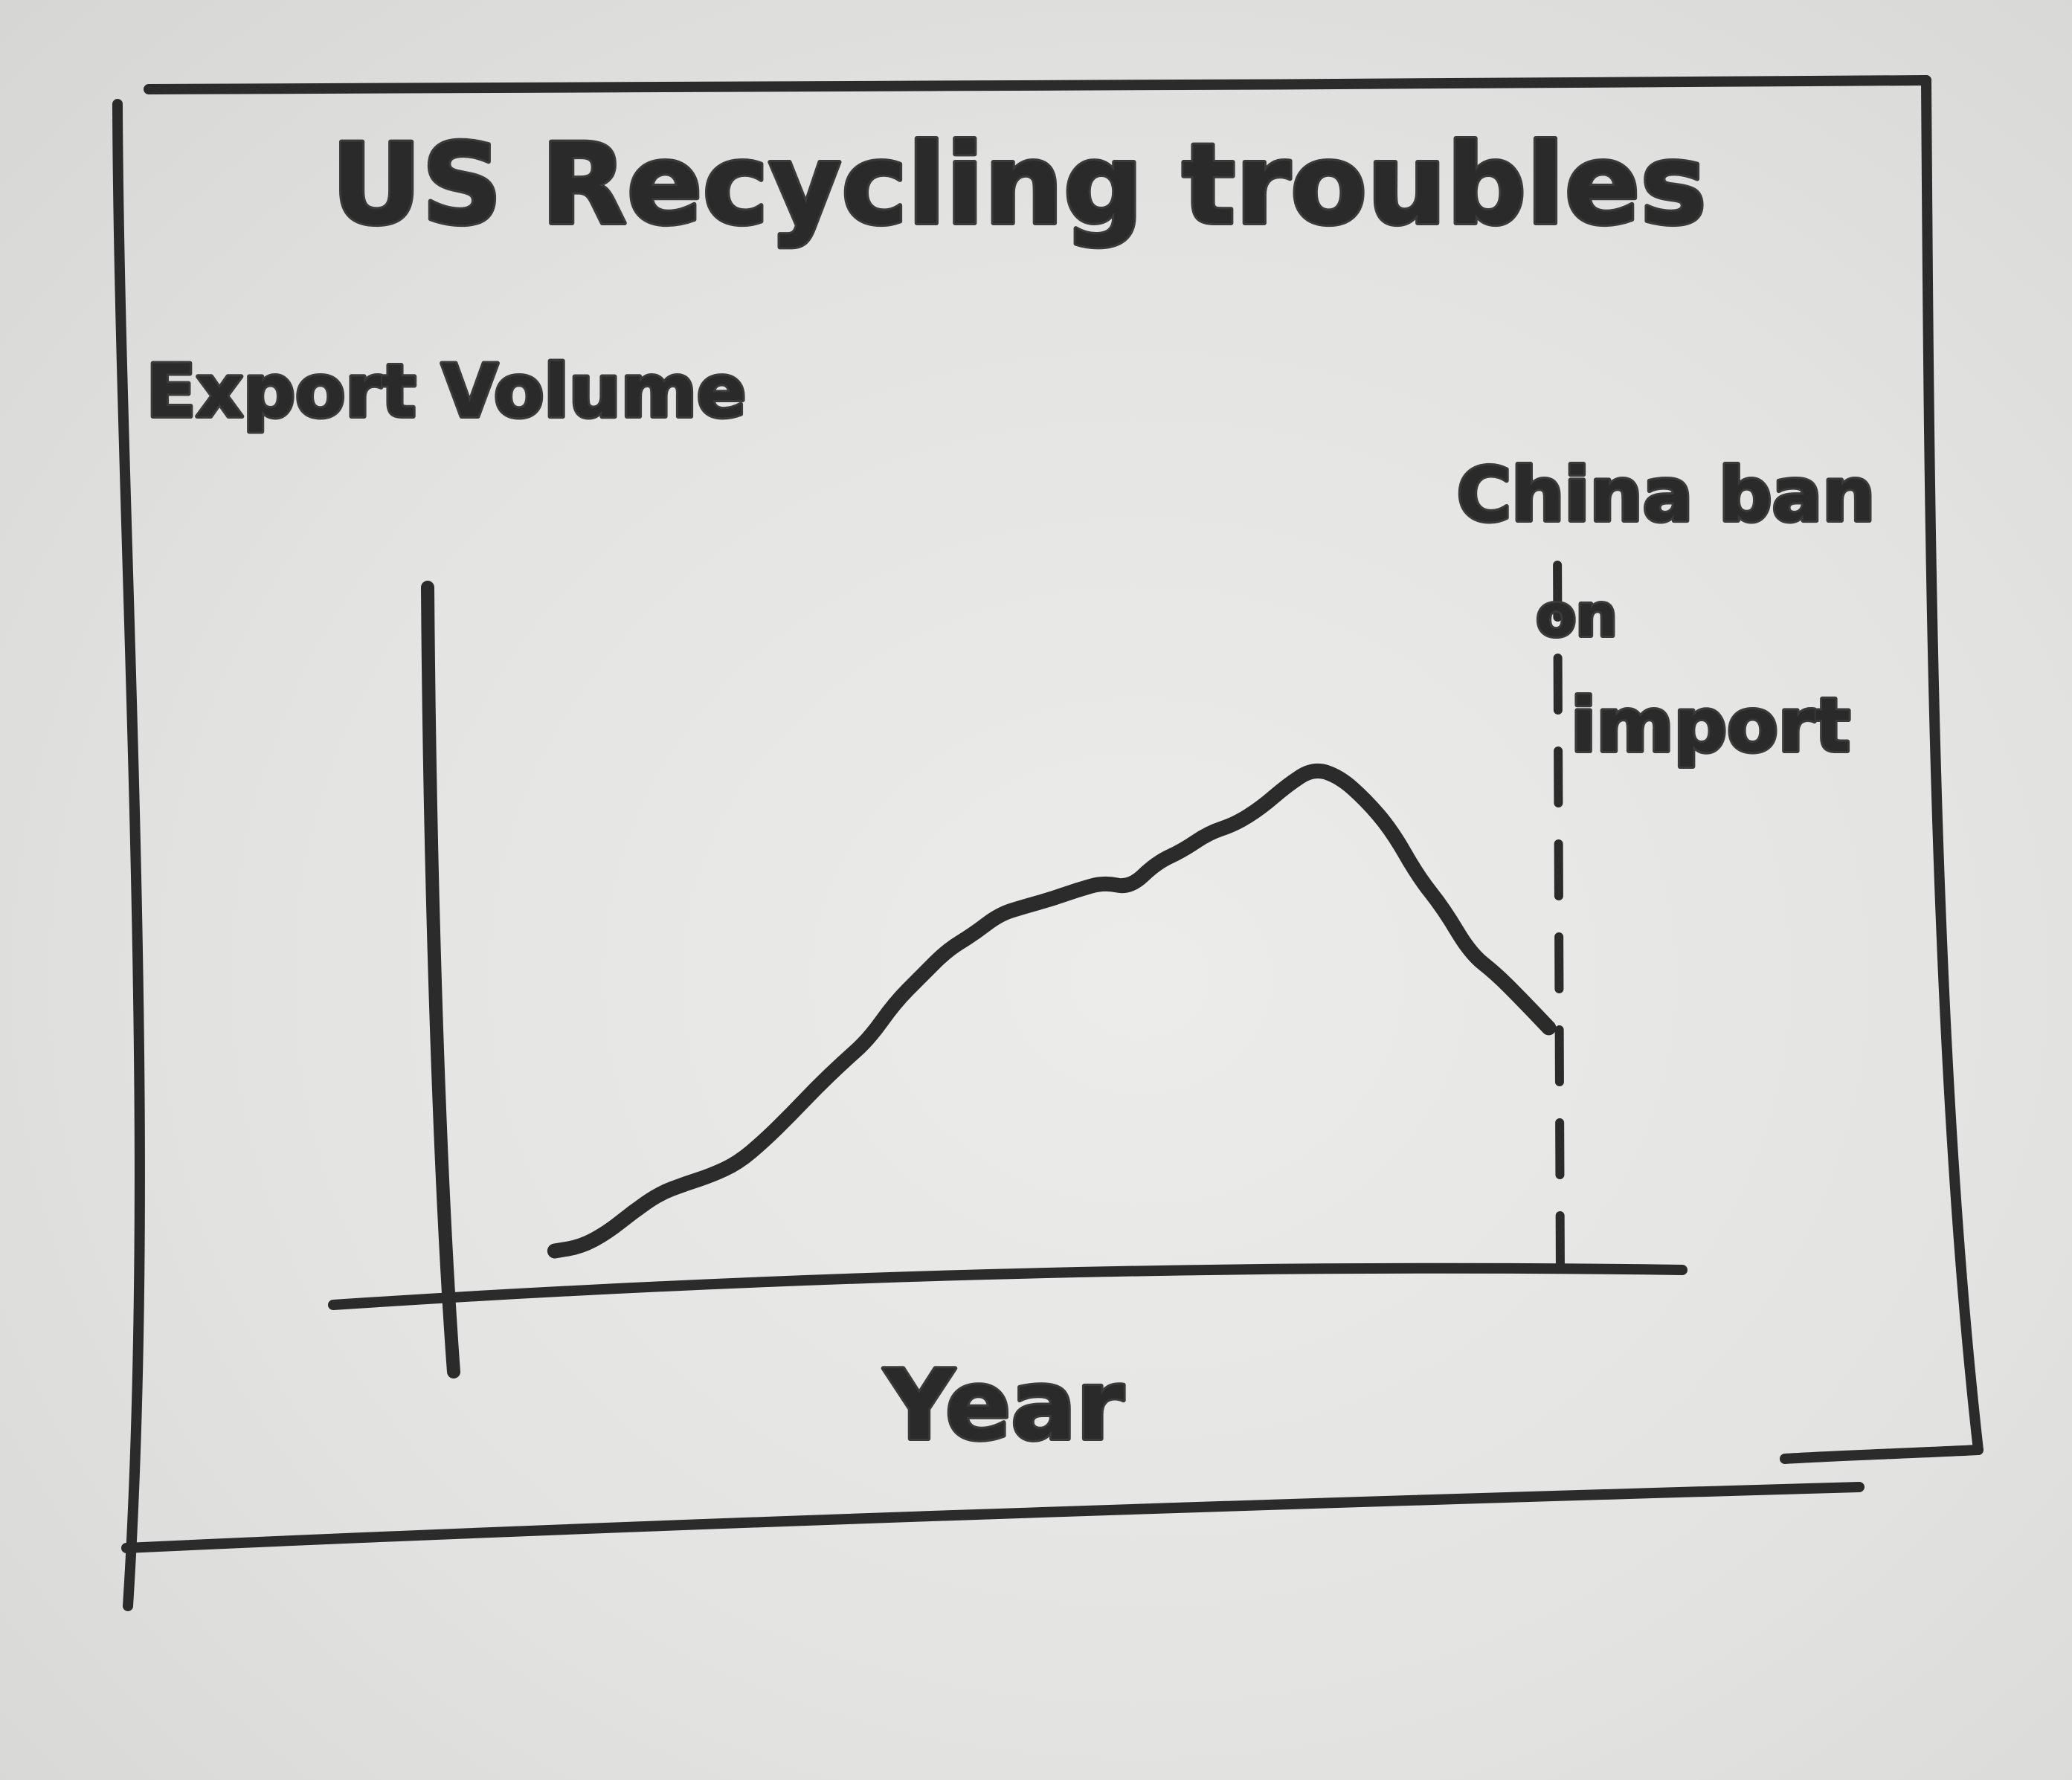 This screenshot has height=1780, width=2072. I want to click on frame-left, so click(128, 855).